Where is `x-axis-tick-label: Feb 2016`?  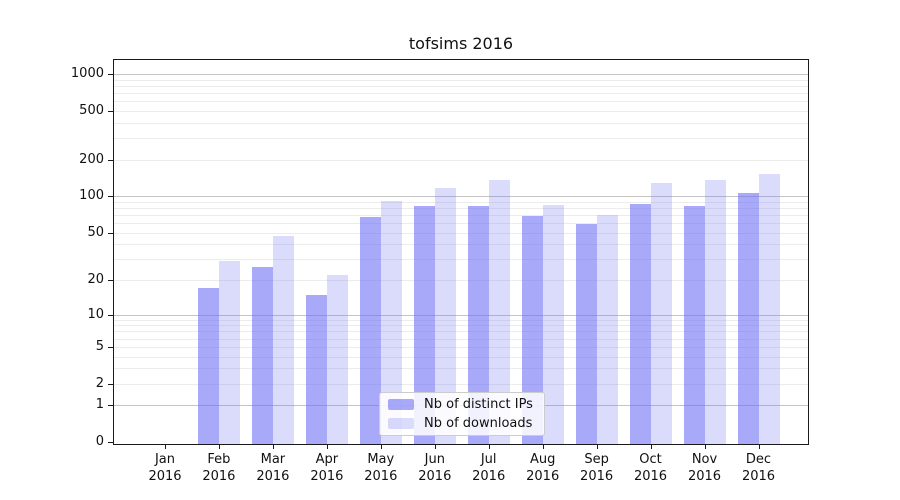 x-axis-tick-label: Feb 2016 is located at coordinates (219, 468).